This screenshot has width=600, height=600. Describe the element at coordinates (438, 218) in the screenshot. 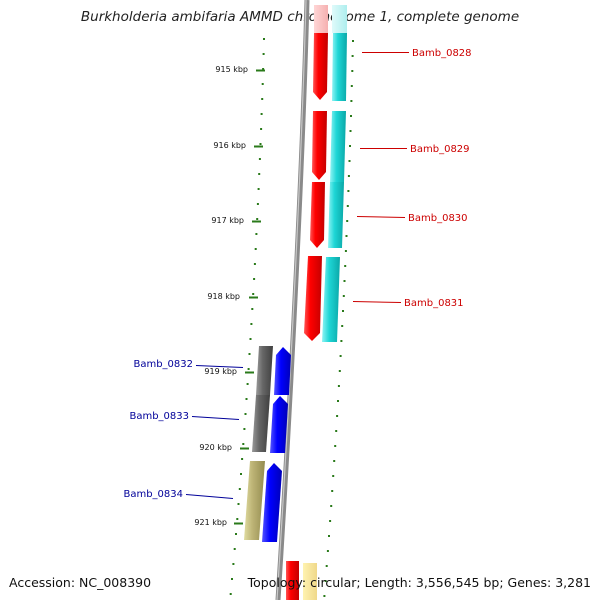

I see `gene-label: Bamb_0830` at that location.